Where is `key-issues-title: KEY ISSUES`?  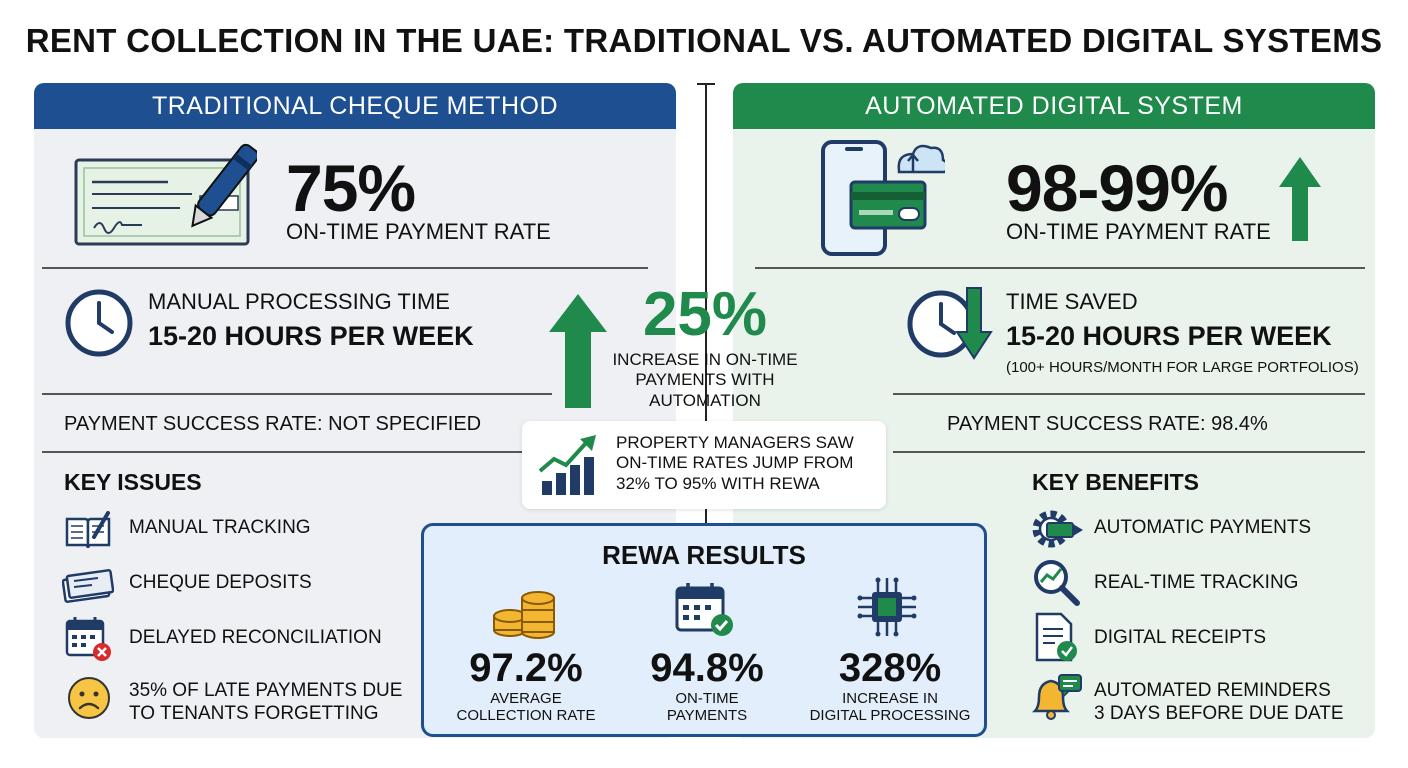
key-issues-title: KEY ISSUES is located at coordinates (133, 482).